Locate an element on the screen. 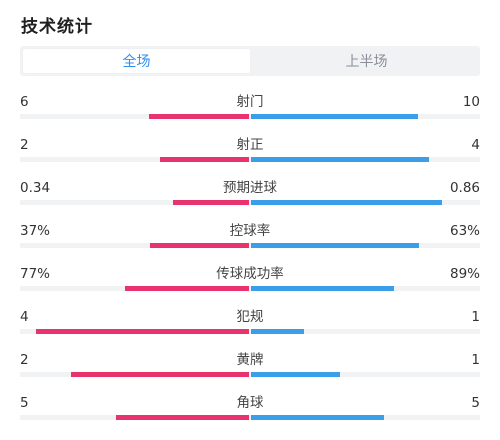 Image resolution: width=500 pixels, height=440 pixels. stat-row-shots: 6 射门 10 is located at coordinates (250, 111).